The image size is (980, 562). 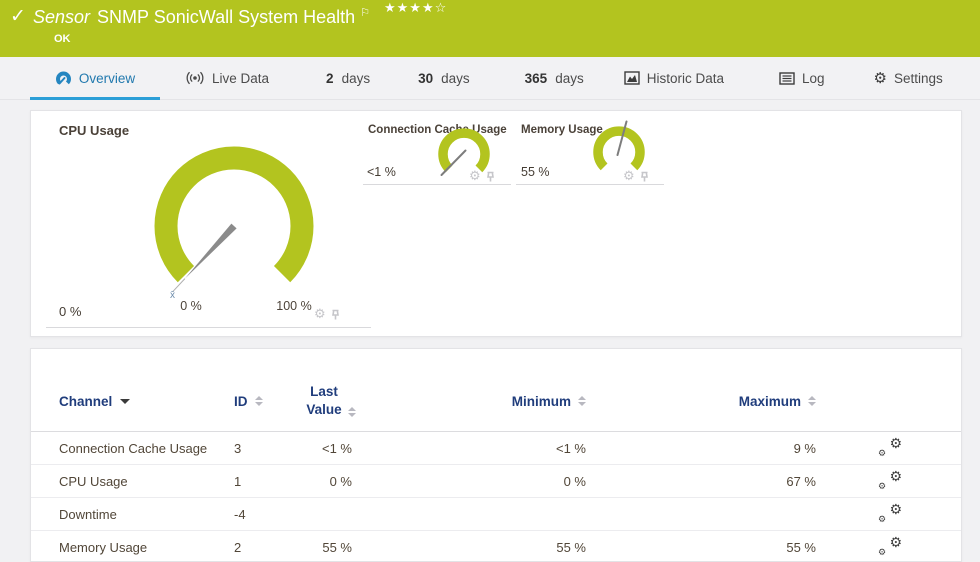 I want to click on log-list-icon, so click(x=787, y=78).